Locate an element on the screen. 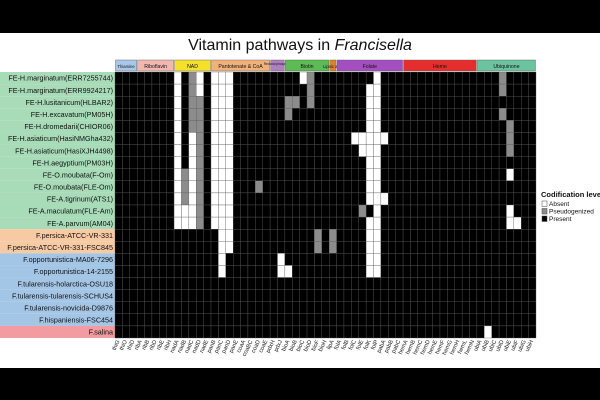 The image size is (600, 400). group-header-label: Heme is located at coordinates (440, 67).